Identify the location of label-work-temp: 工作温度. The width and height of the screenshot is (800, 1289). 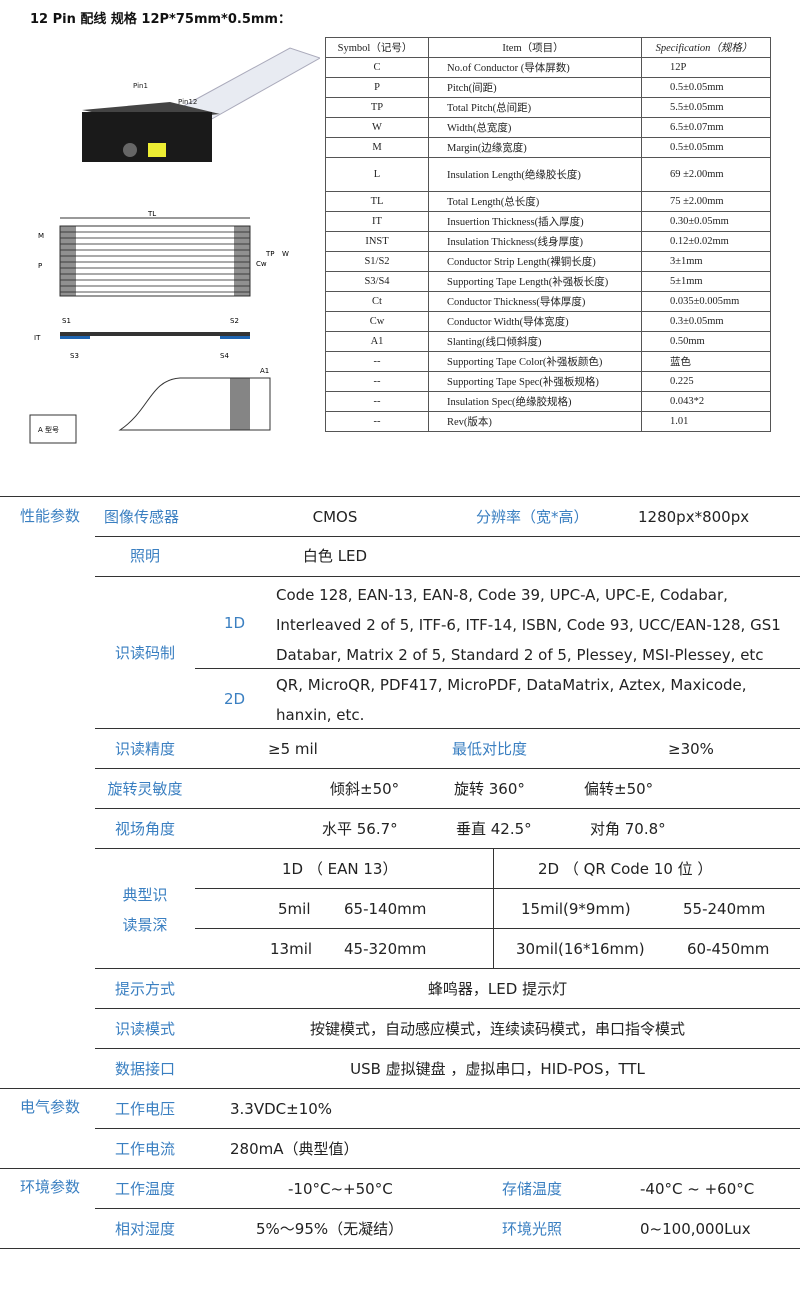
(144, 1189).